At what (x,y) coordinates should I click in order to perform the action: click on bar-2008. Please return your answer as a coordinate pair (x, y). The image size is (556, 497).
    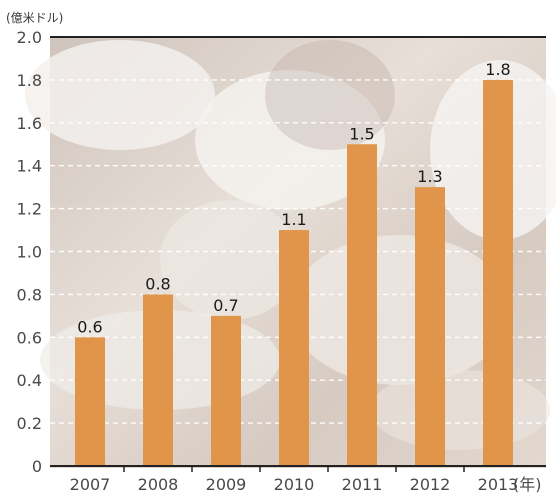
    Looking at the image, I should click on (158, 380).